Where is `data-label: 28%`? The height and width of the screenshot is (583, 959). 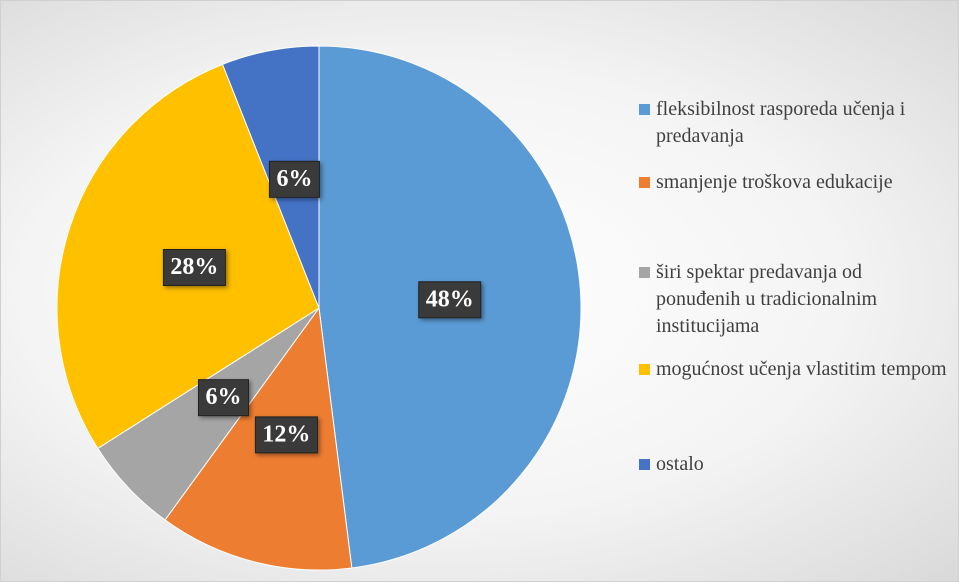
data-label: 28% is located at coordinates (194, 268).